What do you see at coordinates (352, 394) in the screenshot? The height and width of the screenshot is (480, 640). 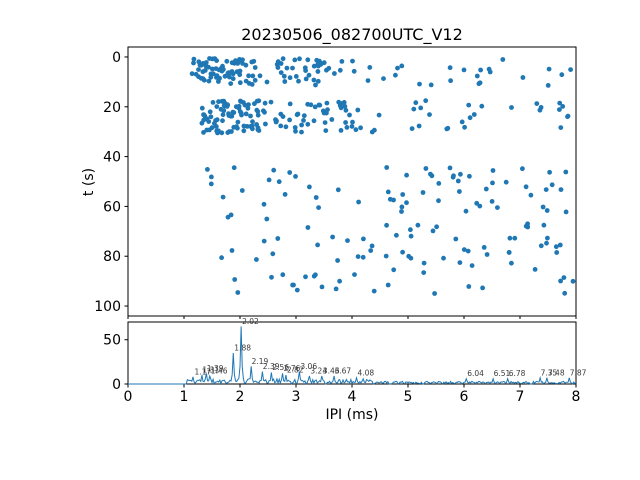 I see `hist-x-ticks: 0 1 2 3 4 5 6 7 8` at bounding box center [352, 394].